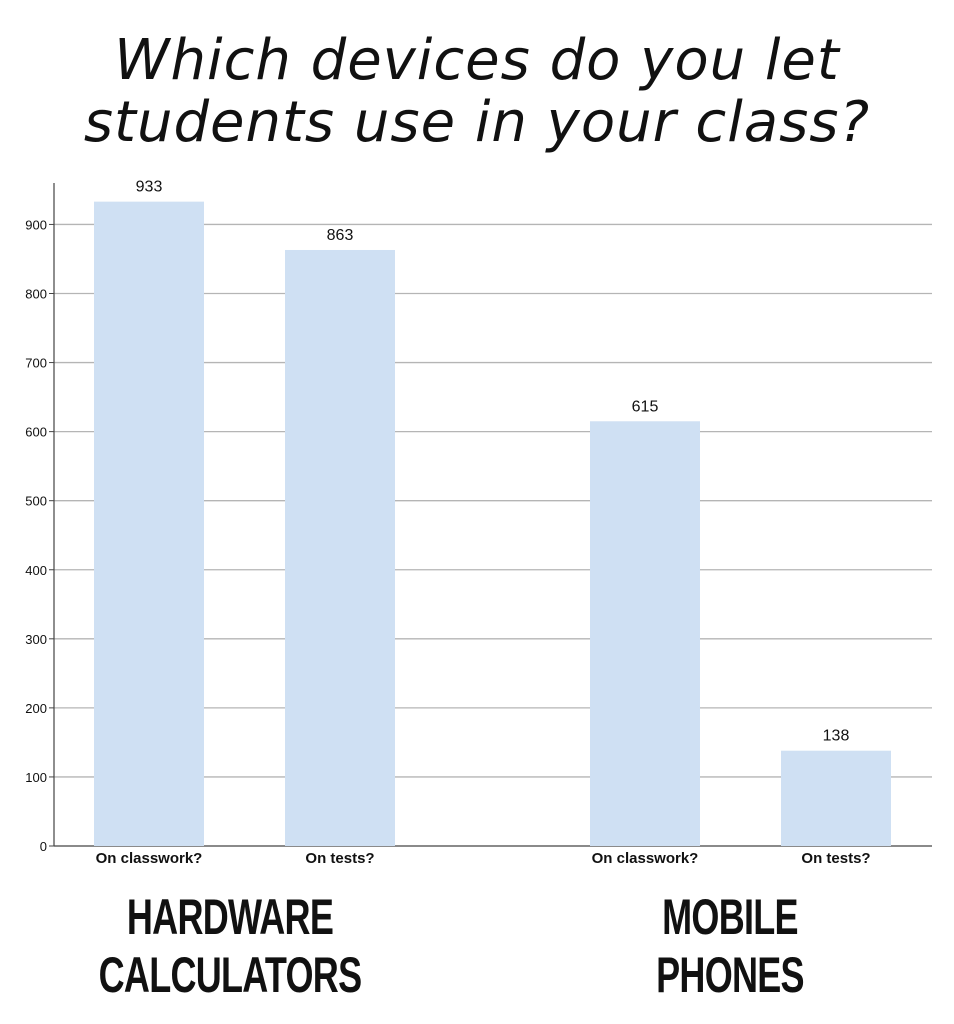 The image size is (954, 1024). I want to click on y-tick-label: 600, so click(36, 432).